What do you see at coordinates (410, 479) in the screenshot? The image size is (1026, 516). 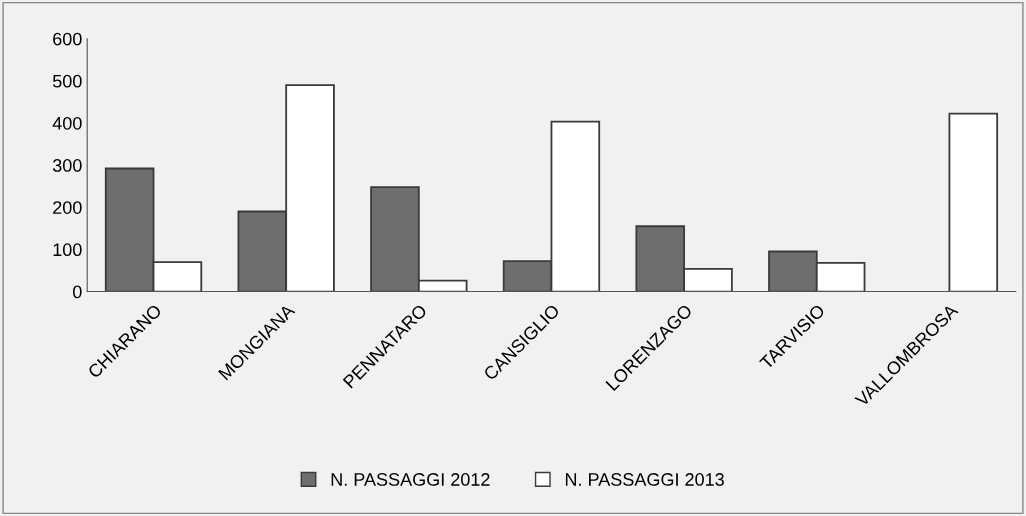 I see `legend-label: N. PASSAGGI 2012` at bounding box center [410, 479].